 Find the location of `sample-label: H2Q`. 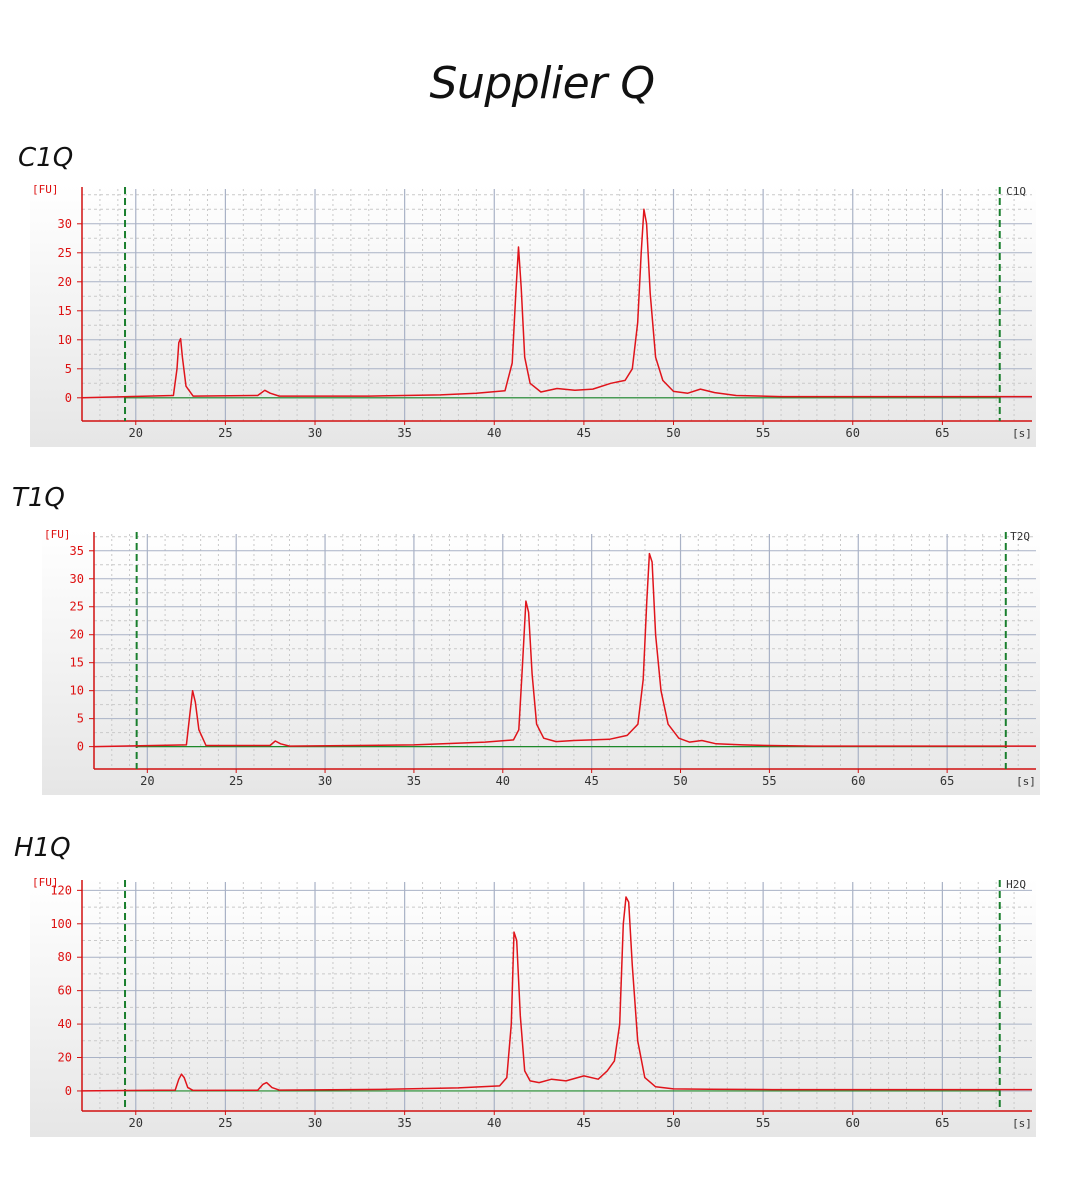

sample-label: H2Q is located at coordinates (1016, 884).